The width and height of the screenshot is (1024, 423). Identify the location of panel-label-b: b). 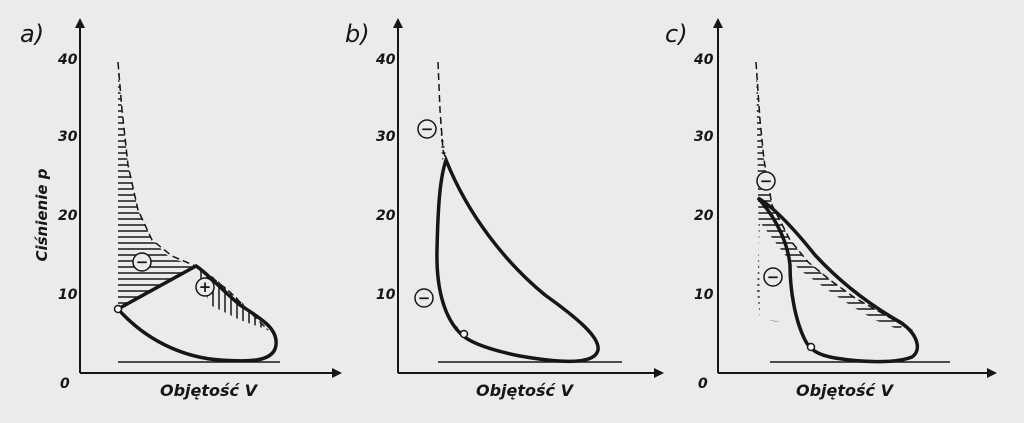
(357, 34).